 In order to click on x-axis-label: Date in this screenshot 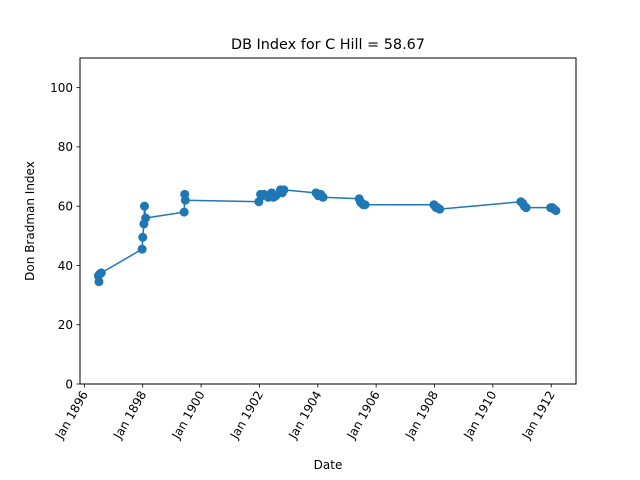, I will do `click(328, 465)`.